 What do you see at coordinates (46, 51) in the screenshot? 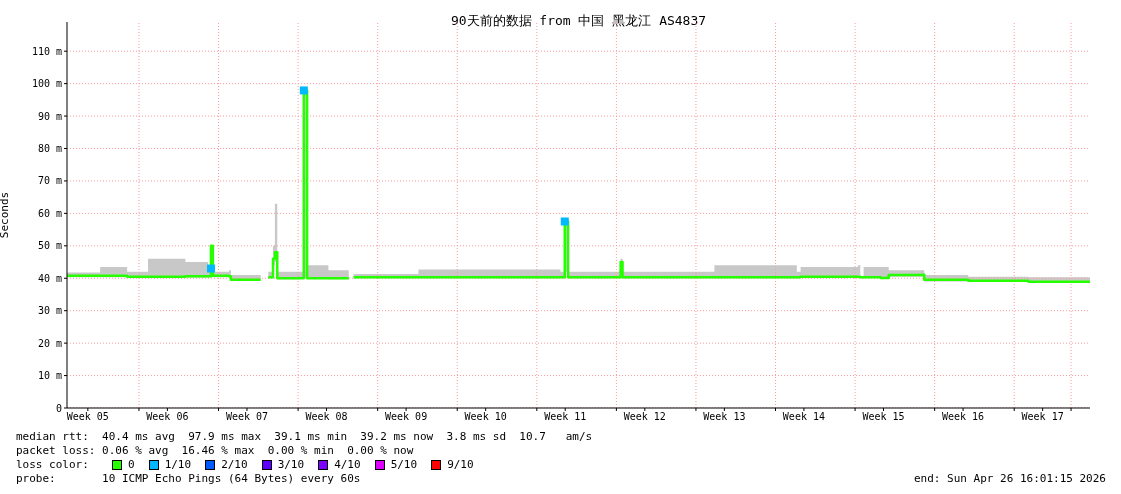
I see `y-tick-label: 110 m` at bounding box center [46, 51].